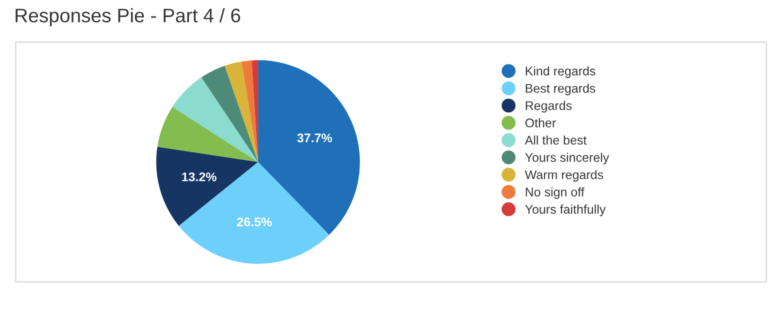 The height and width of the screenshot is (324, 782). What do you see at coordinates (555, 140) in the screenshot?
I see `legend-label: All the best` at bounding box center [555, 140].